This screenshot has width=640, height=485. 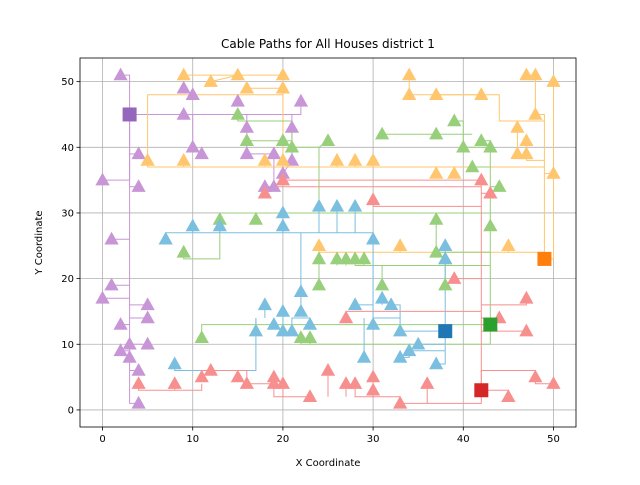 I want to click on y-tick-label: 40, so click(x=67, y=148).